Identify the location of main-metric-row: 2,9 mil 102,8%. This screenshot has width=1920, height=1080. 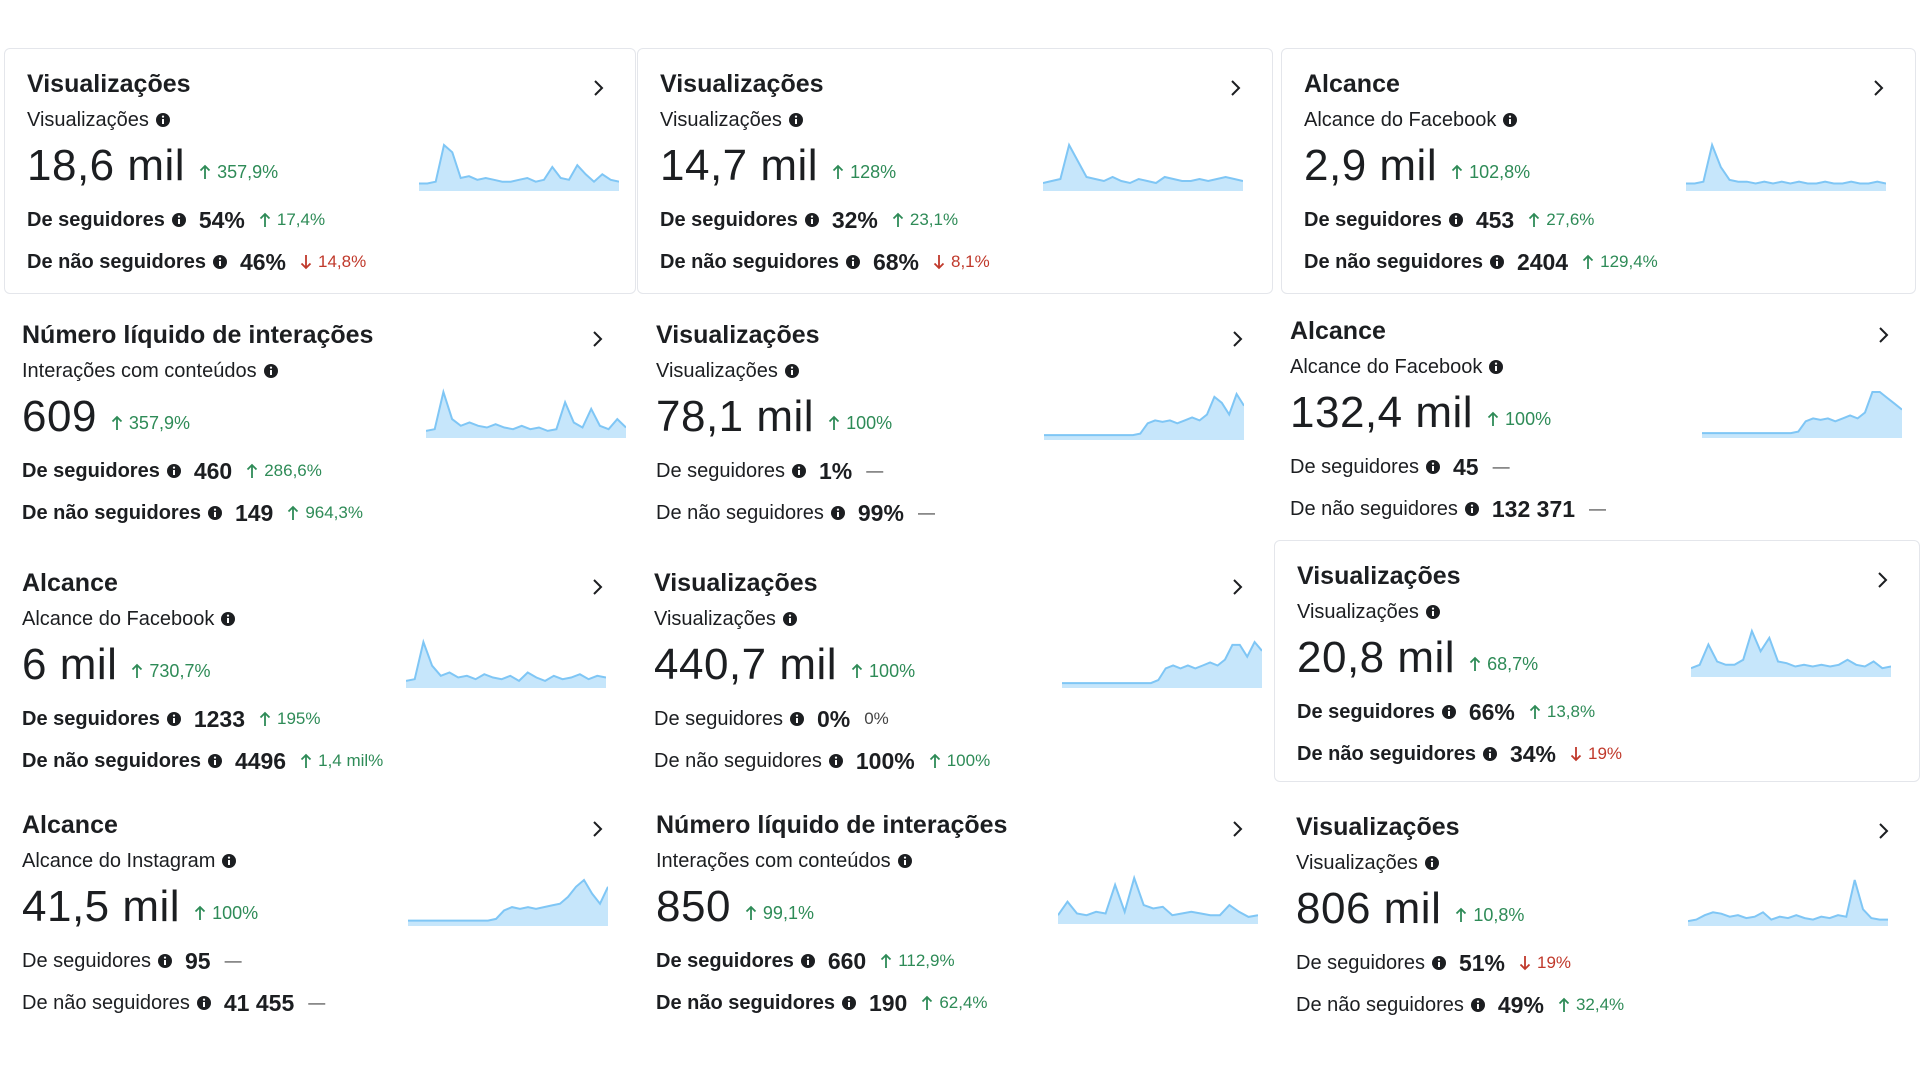
(1598, 166).